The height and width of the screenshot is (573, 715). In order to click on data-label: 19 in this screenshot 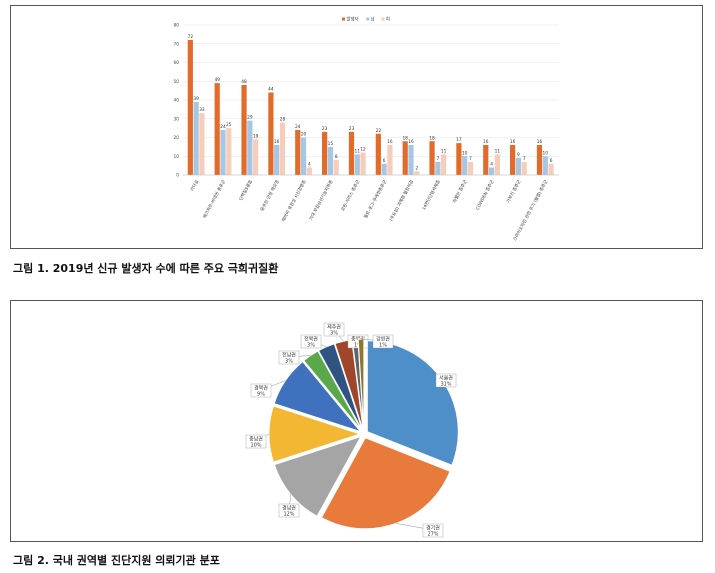, I will do `click(256, 136)`.